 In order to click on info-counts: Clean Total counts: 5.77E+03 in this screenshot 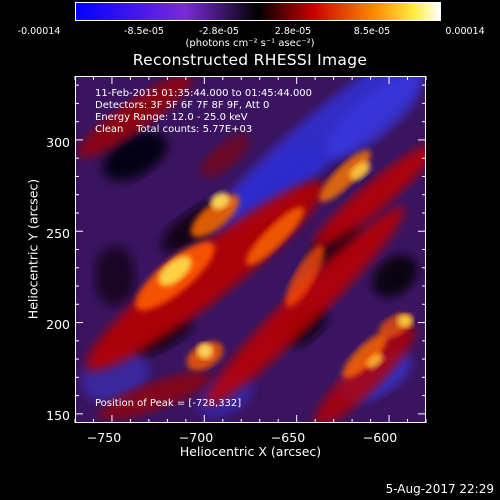, I will do `click(174, 129)`.